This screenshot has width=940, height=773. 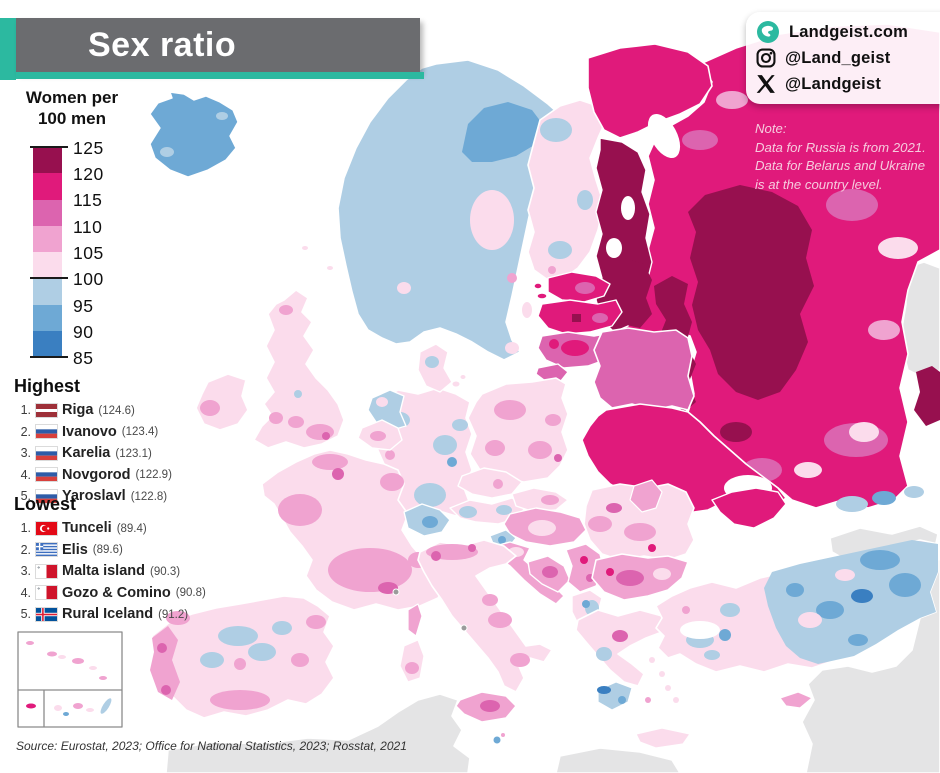 I want to click on list-item: 1. Riga (124.6), so click(x=77, y=410).